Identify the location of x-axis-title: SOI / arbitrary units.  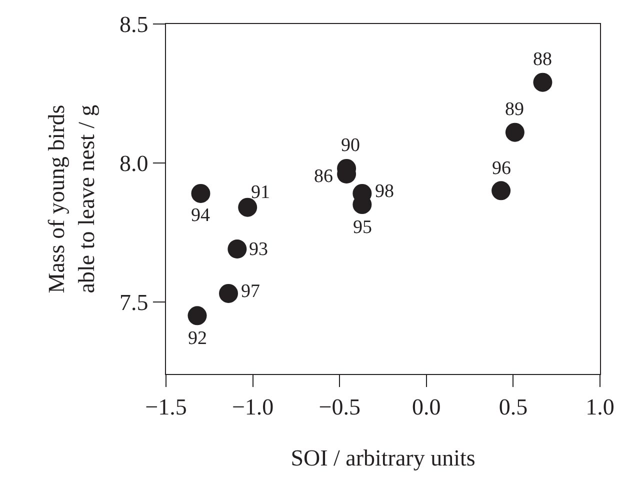
(383, 457).